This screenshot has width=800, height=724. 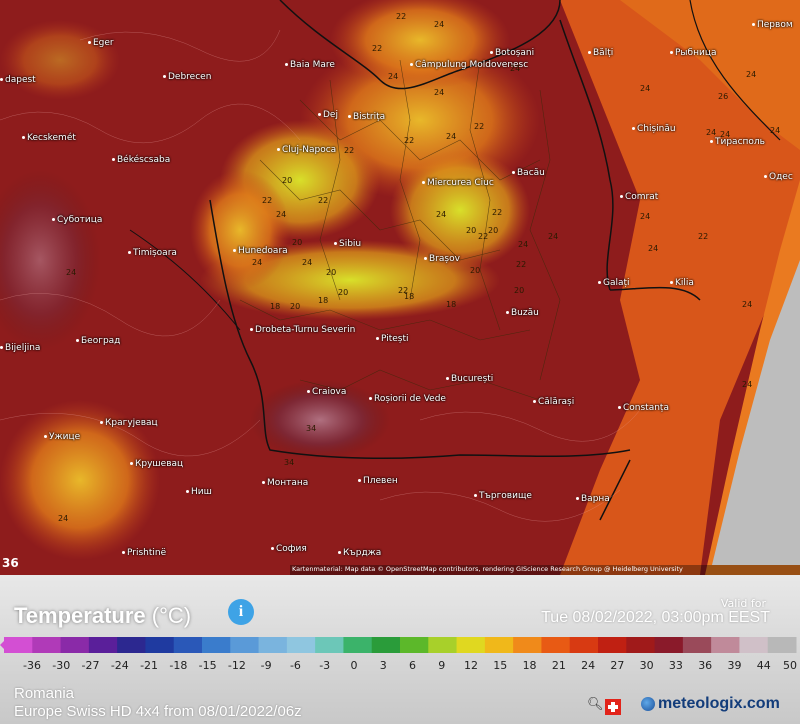 What do you see at coordinates (44, 693) in the screenshot?
I see `region-label: Romania` at bounding box center [44, 693].